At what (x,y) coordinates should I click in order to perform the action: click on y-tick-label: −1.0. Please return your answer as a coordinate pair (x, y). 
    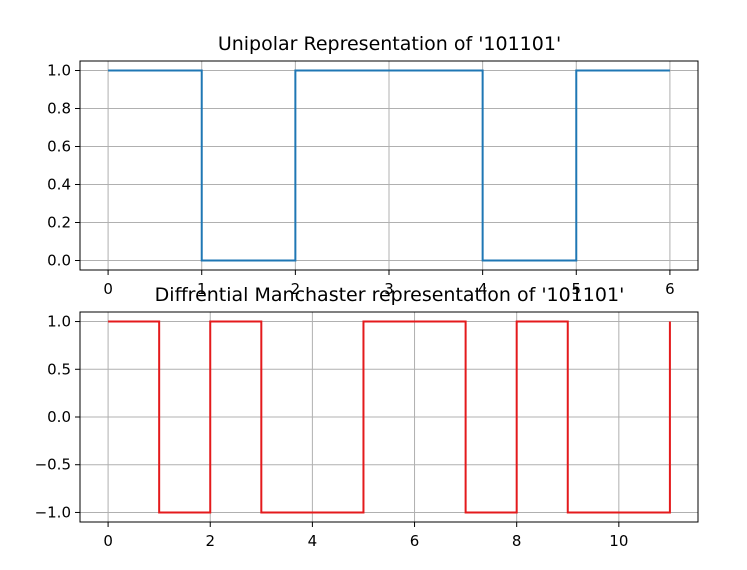
    Looking at the image, I should click on (53, 512).